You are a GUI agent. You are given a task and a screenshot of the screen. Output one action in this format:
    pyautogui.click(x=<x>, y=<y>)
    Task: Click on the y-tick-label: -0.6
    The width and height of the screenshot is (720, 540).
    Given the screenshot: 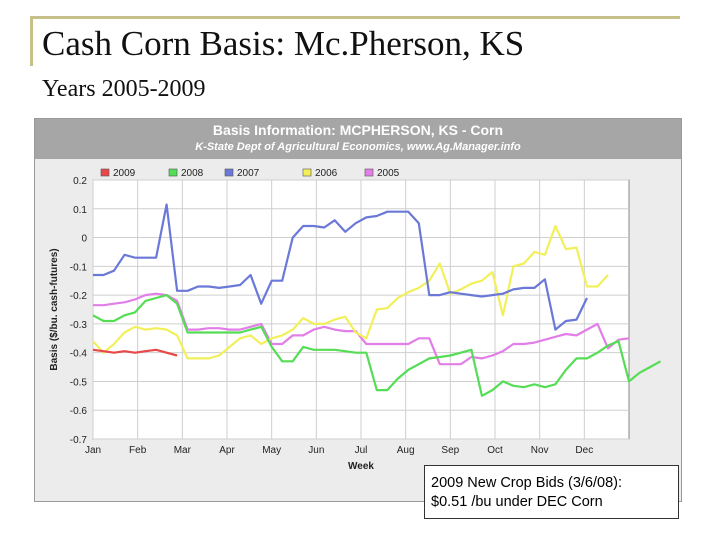 What is the action you would take?
    pyautogui.click(x=79, y=411)
    